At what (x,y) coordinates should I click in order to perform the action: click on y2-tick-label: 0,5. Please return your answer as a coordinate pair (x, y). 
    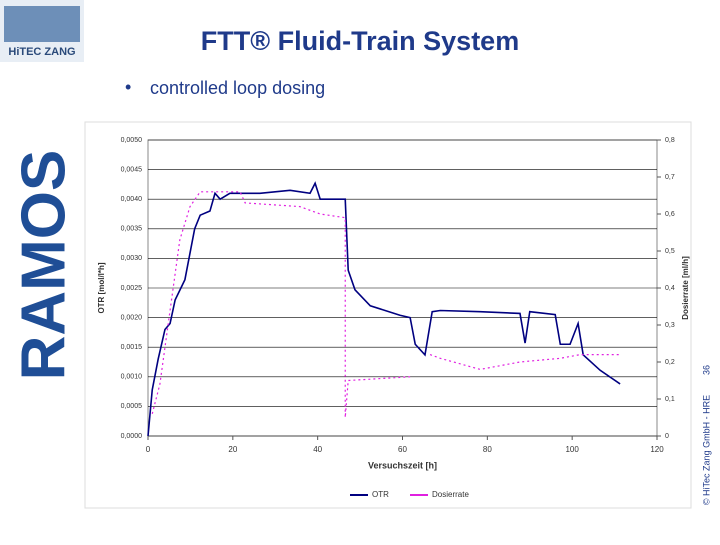
    Looking at the image, I should click on (670, 251).